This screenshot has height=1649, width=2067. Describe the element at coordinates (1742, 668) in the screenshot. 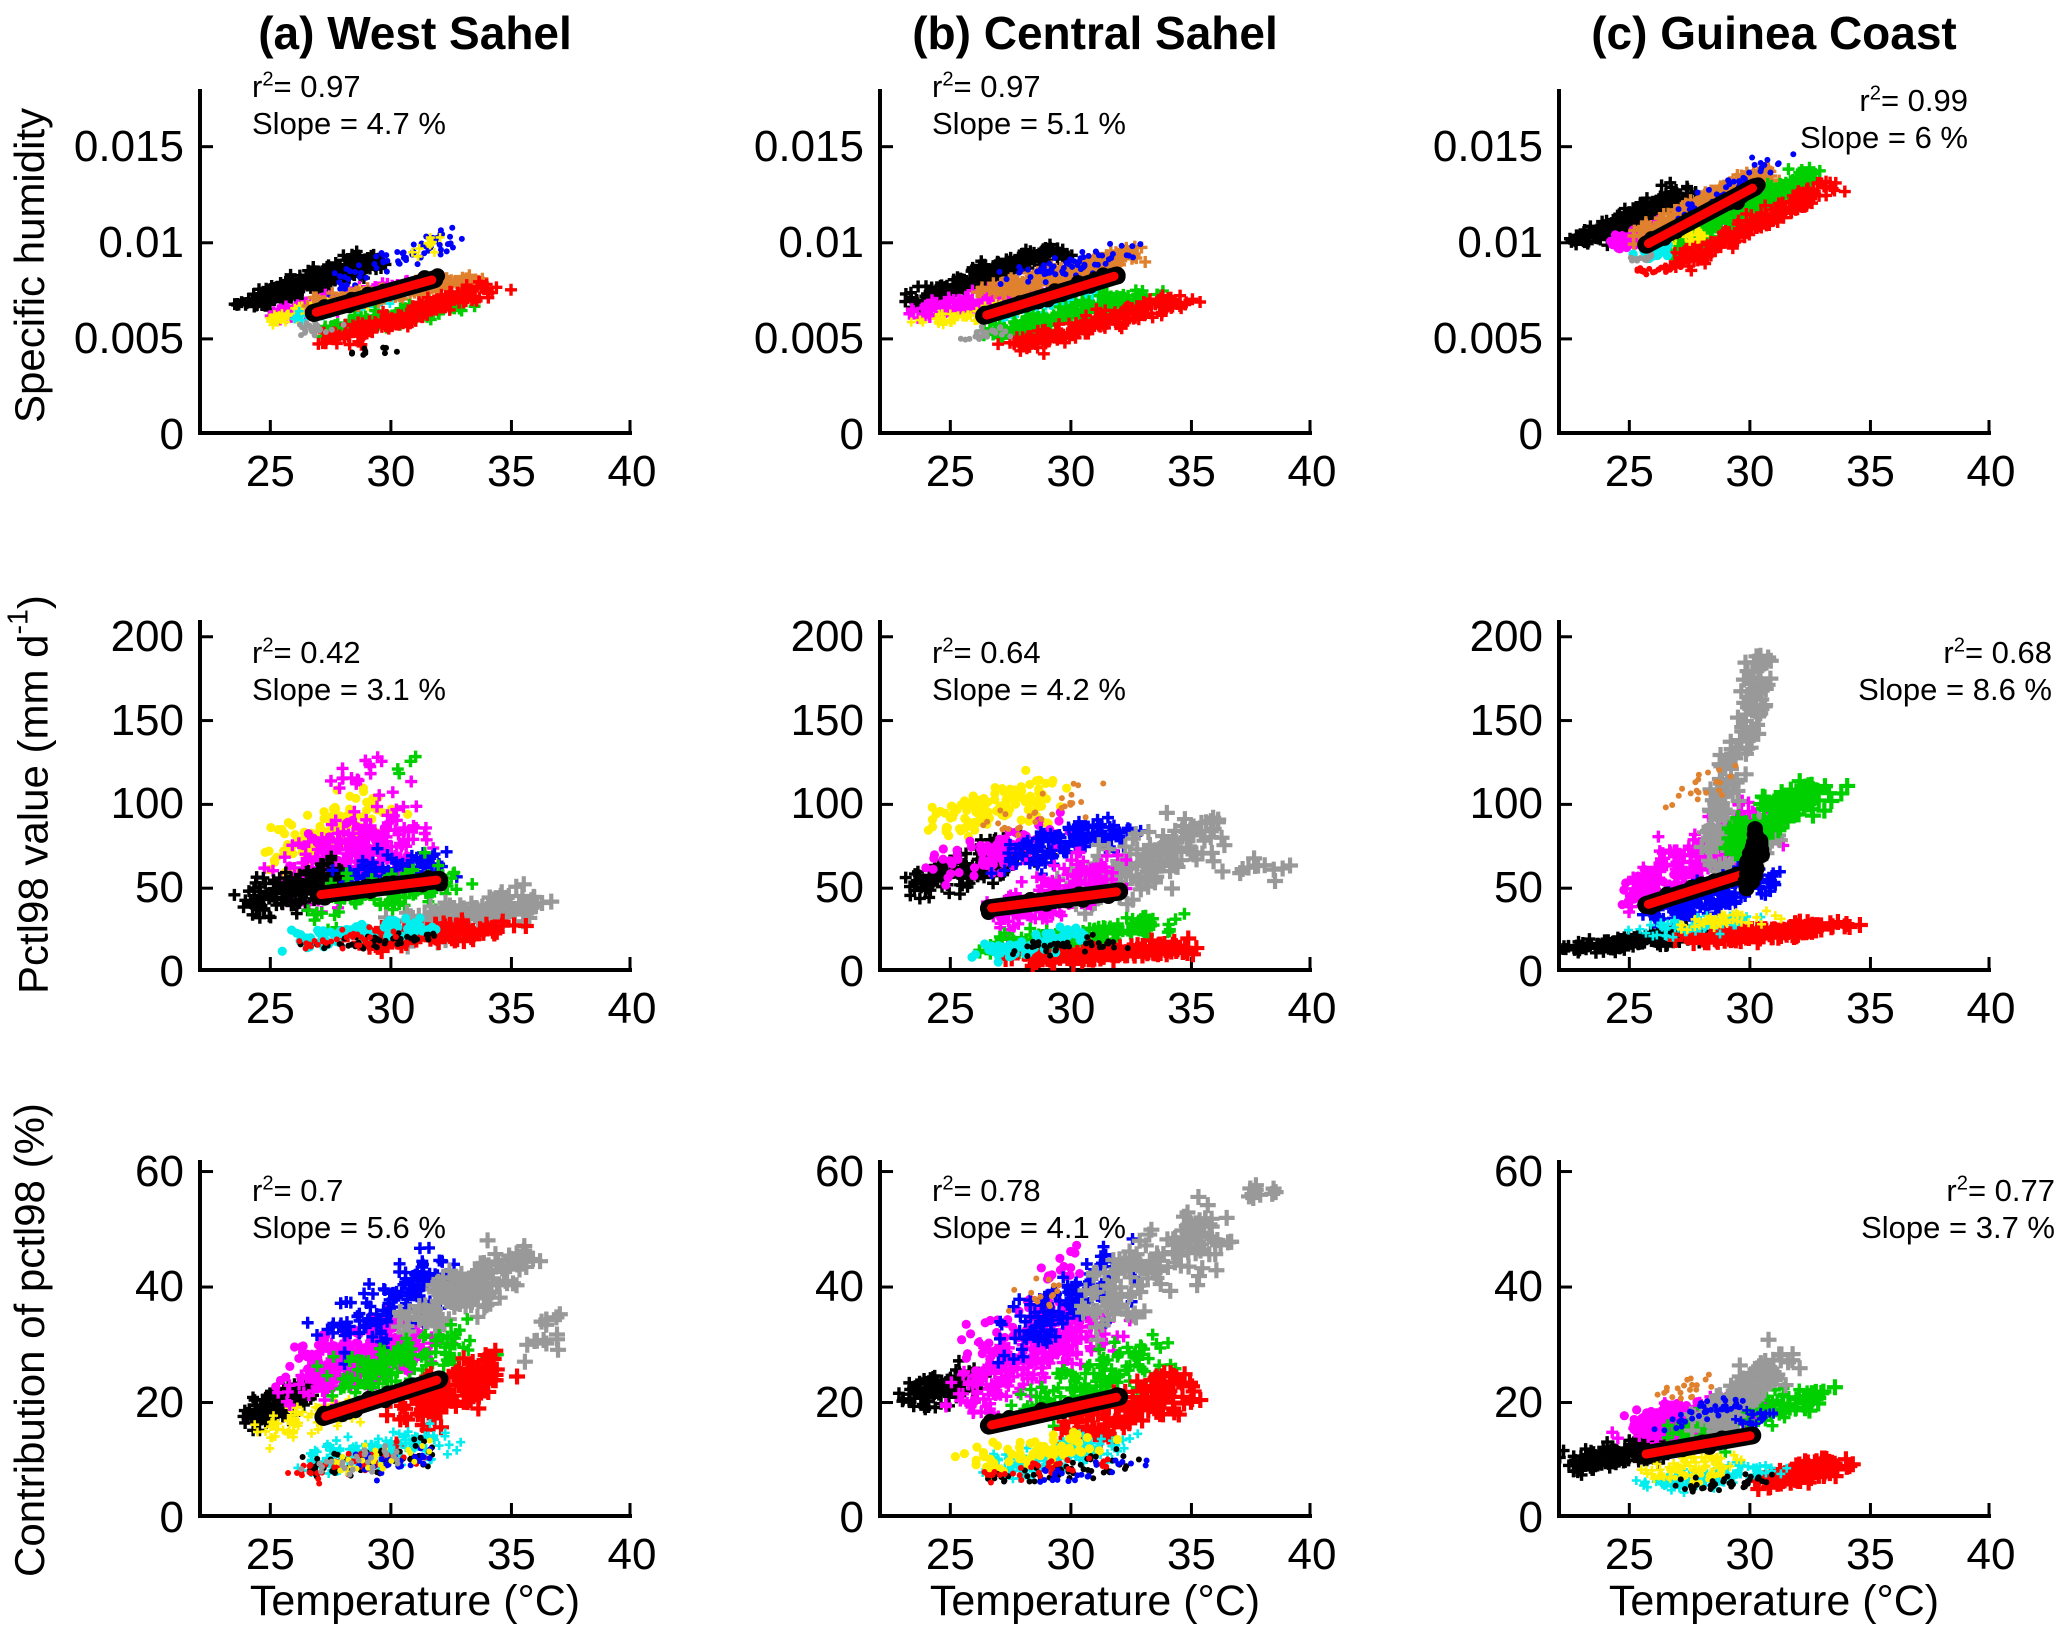

I see `annotation-c2: r2= 0.68 Slope = 8.6 %` at that location.